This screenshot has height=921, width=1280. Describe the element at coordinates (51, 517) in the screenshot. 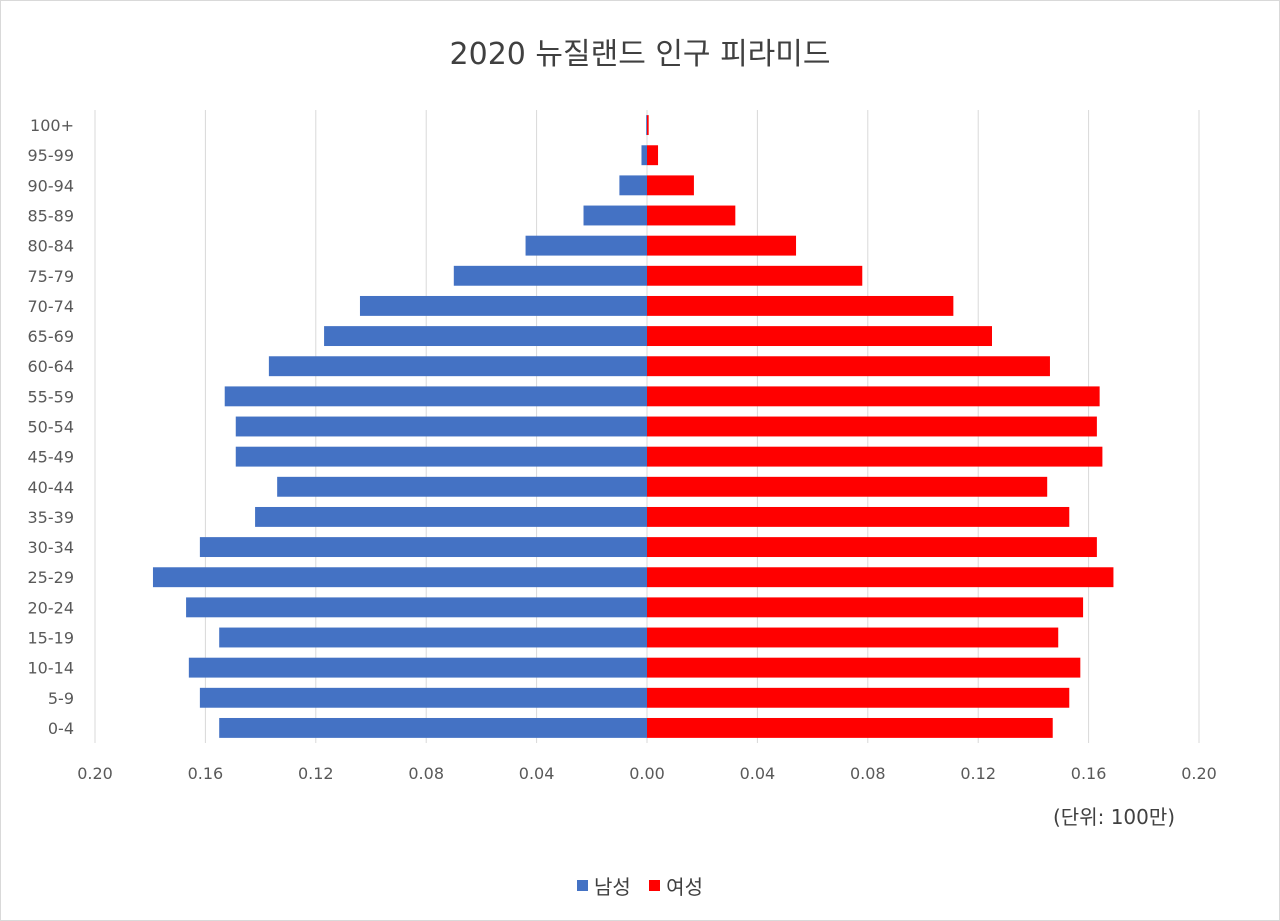

I see `category-label-35-39: 35-39` at that location.